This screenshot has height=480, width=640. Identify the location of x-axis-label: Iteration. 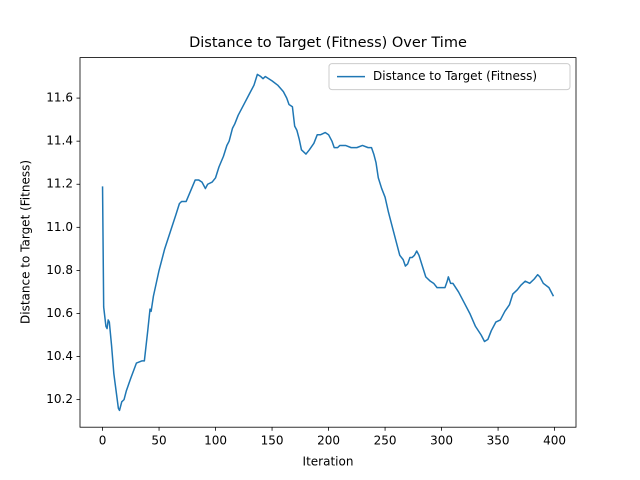
(328, 462).